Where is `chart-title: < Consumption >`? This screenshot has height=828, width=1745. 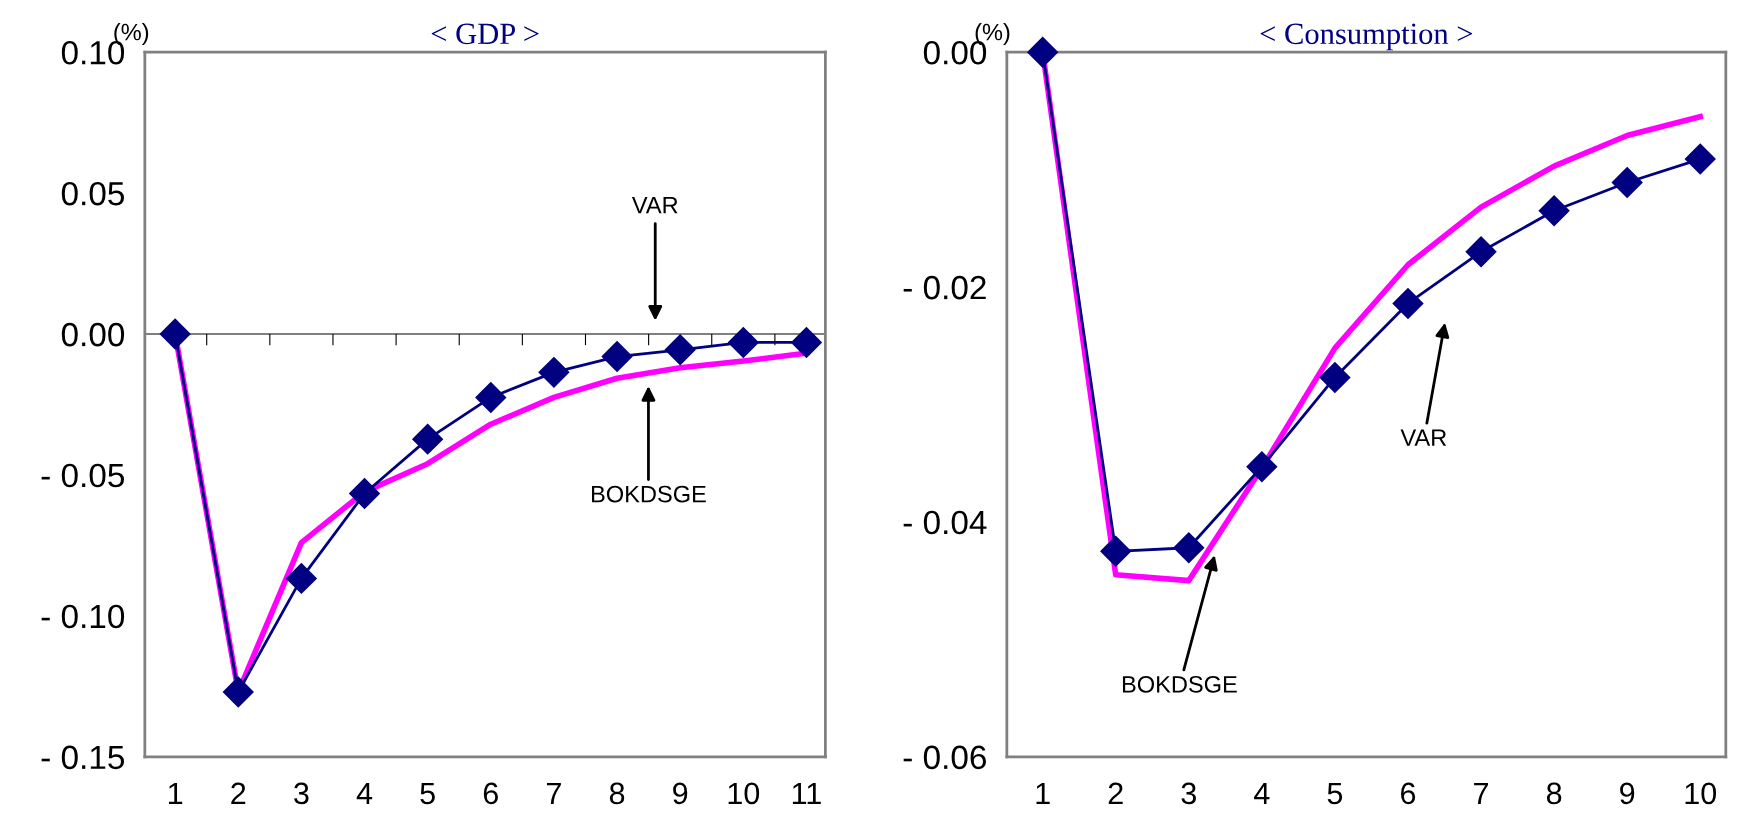 chart-title: < Consumption > is located at coordinates (1366, 37).